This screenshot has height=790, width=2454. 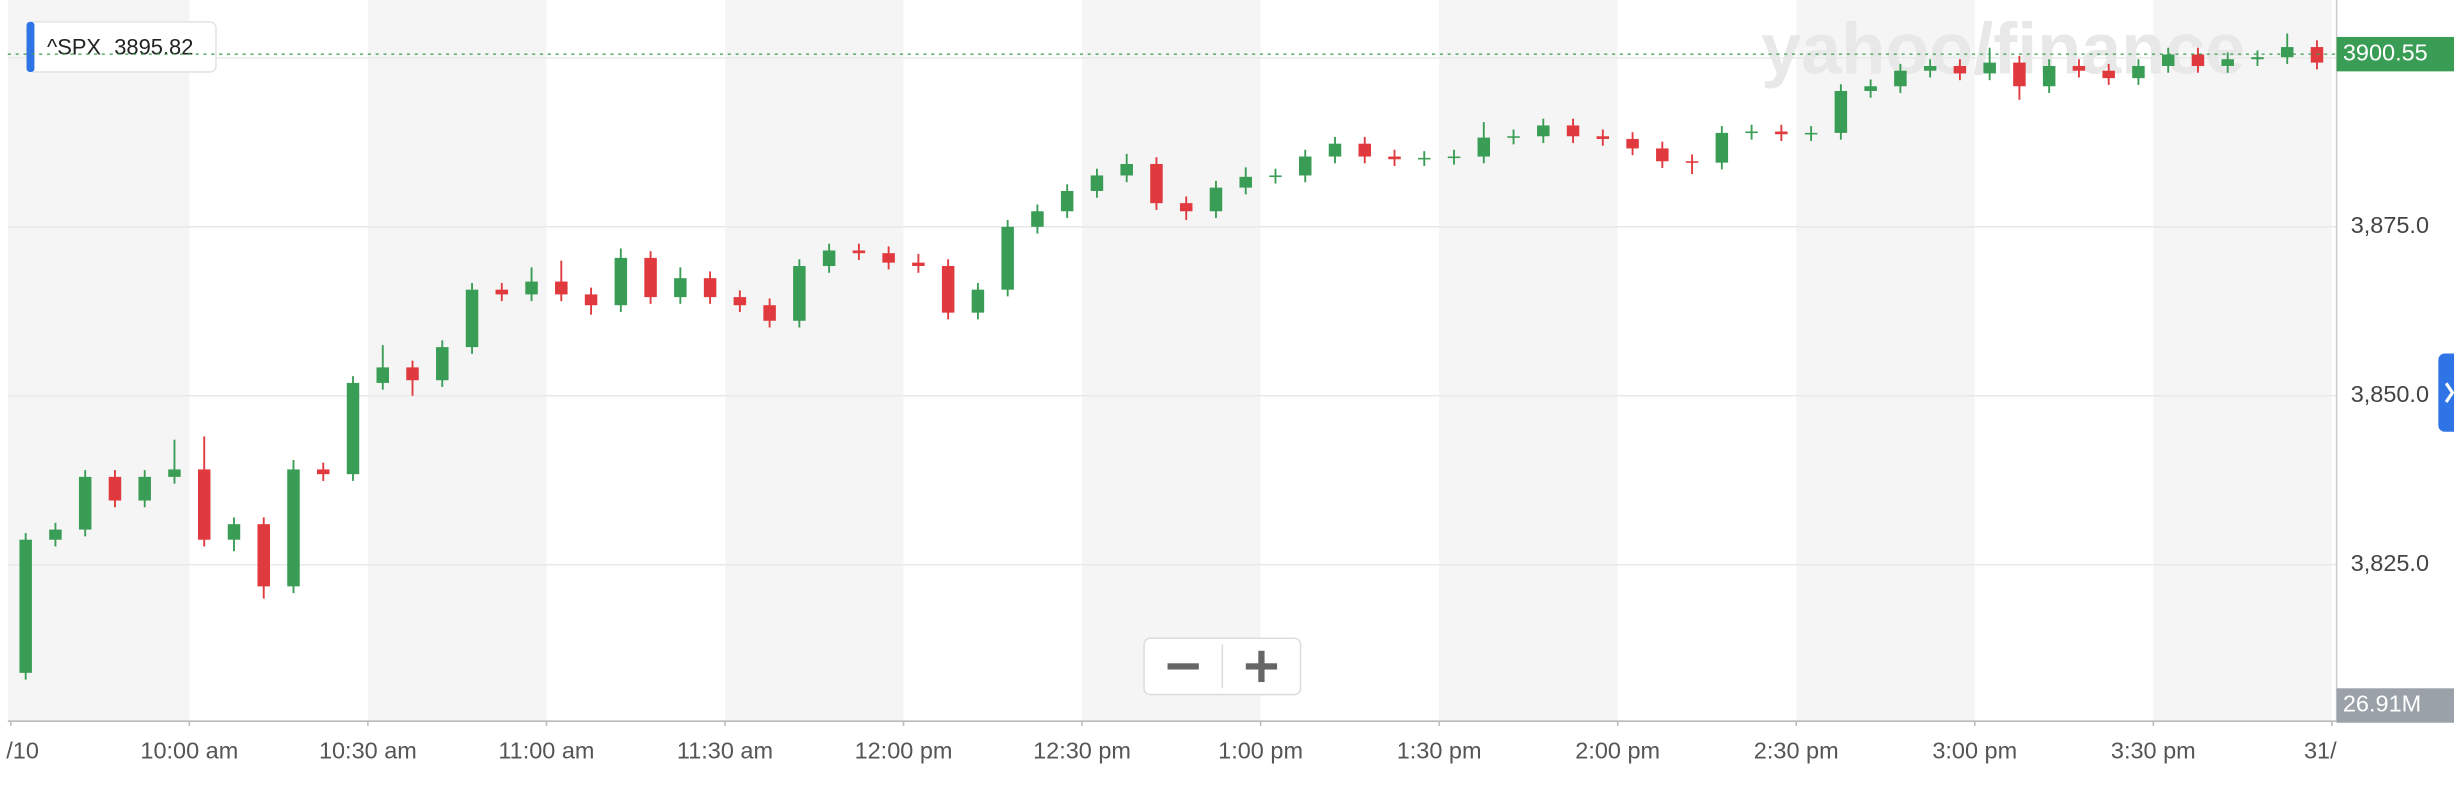 I want to click on y-tick-label: 3,850.0, so click(x=2390, y=394).